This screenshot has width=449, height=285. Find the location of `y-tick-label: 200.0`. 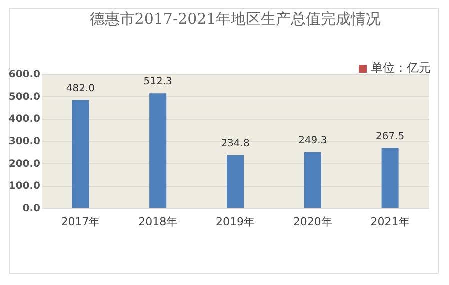

y-tick-label: 200.0 is located at coordinates (24, 164).